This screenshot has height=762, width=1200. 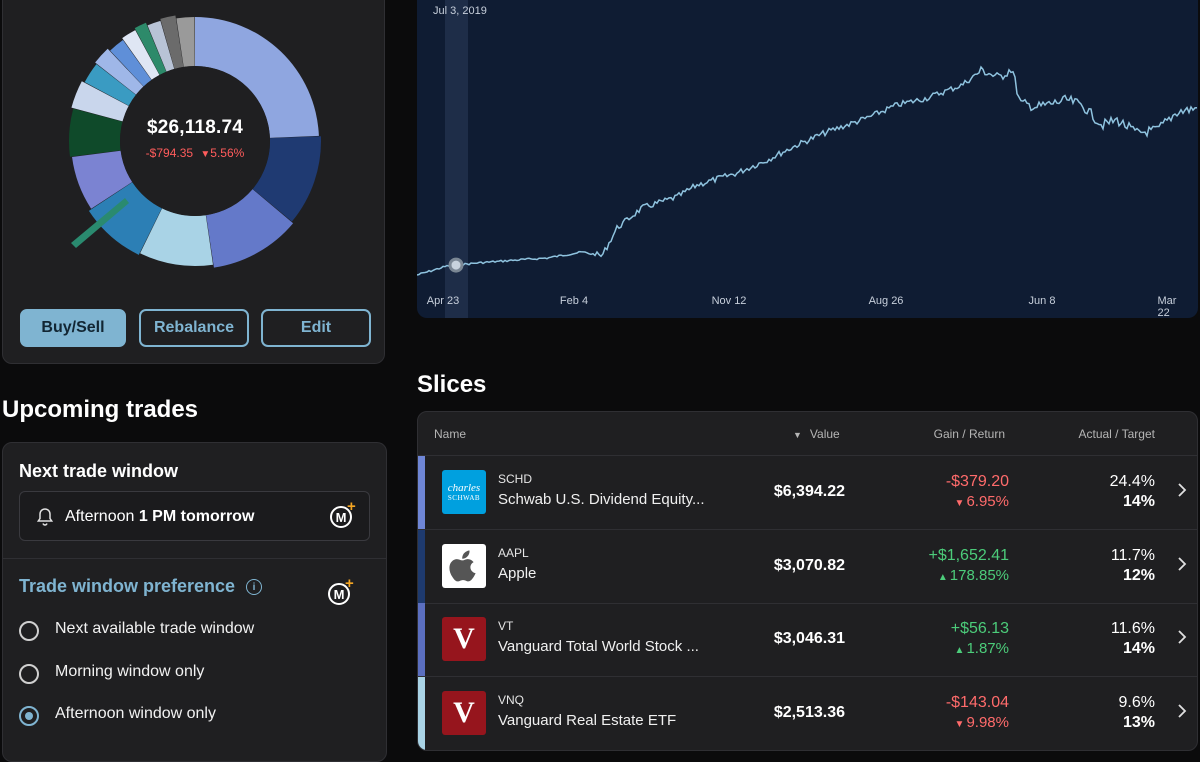 I want to click on donut-center: $26,118.74 -$794.35 ▼5.56%, so click(x=195, y=138).